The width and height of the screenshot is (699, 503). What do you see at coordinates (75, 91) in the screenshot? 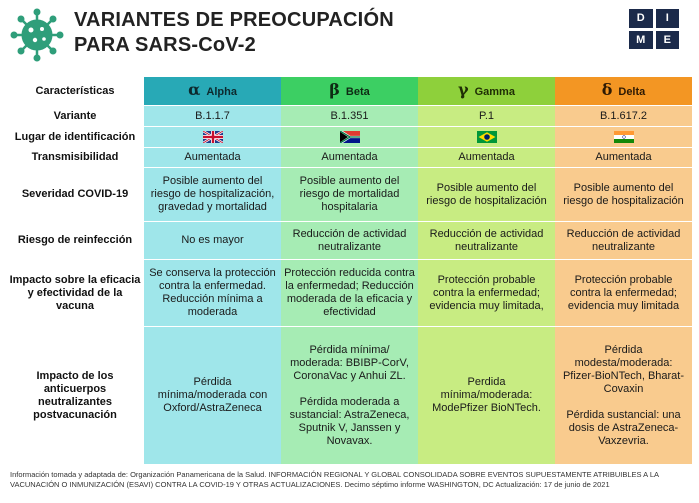
I see `characteristics-label: Características` at bounding box center [75, 91].